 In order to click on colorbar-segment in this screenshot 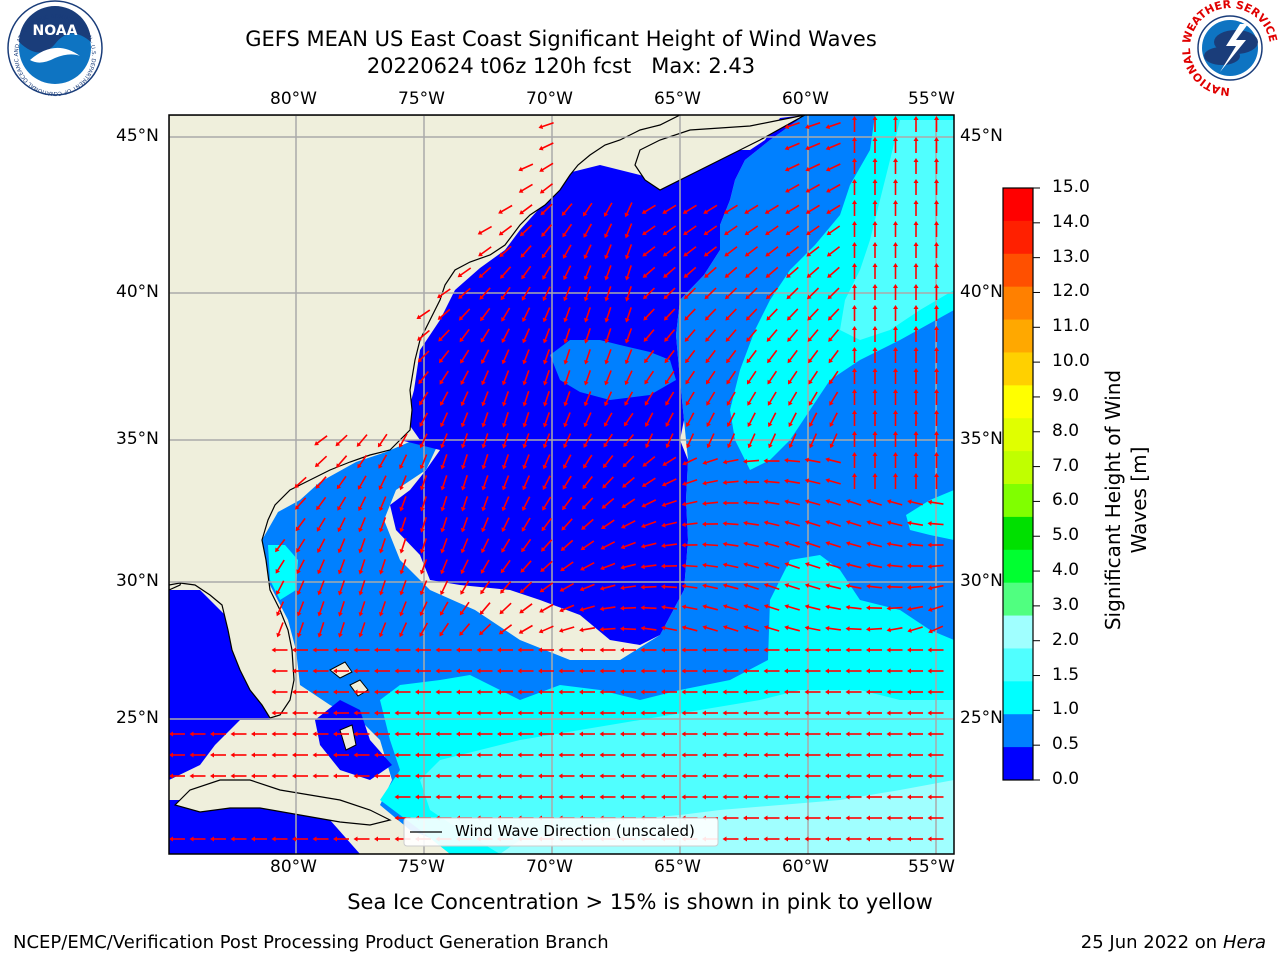, I will do `click(1018, 468)`.